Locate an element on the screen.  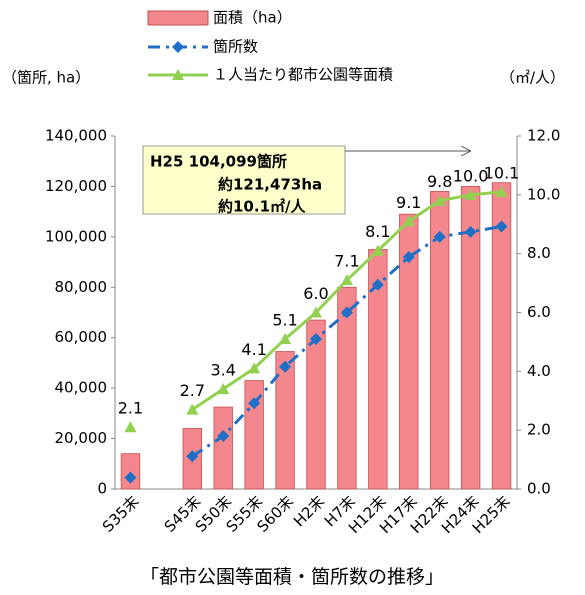
y-tick-label: 0 is located at coordinates (102, 489).